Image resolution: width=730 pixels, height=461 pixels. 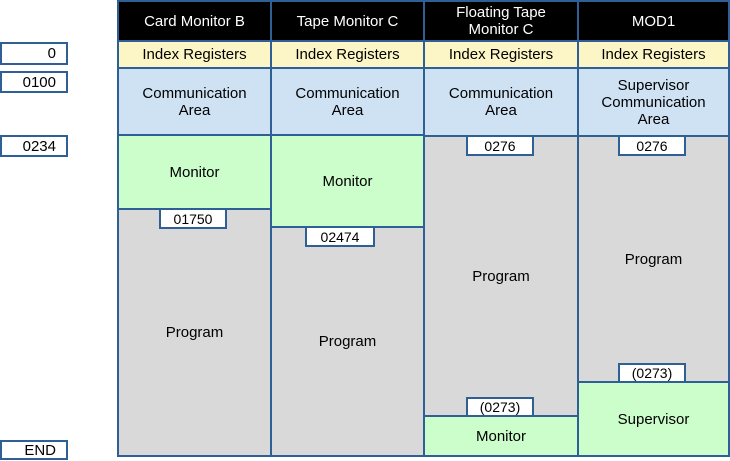 I want to click on column-title: Floating Tape Monitor C, so click(x=501, y=21).